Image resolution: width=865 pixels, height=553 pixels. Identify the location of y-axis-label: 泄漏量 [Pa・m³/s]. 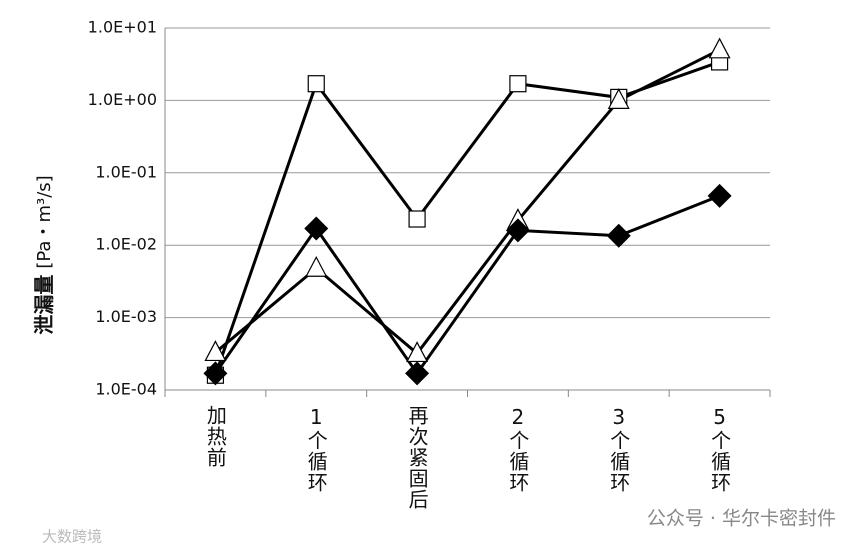
(44, 254).